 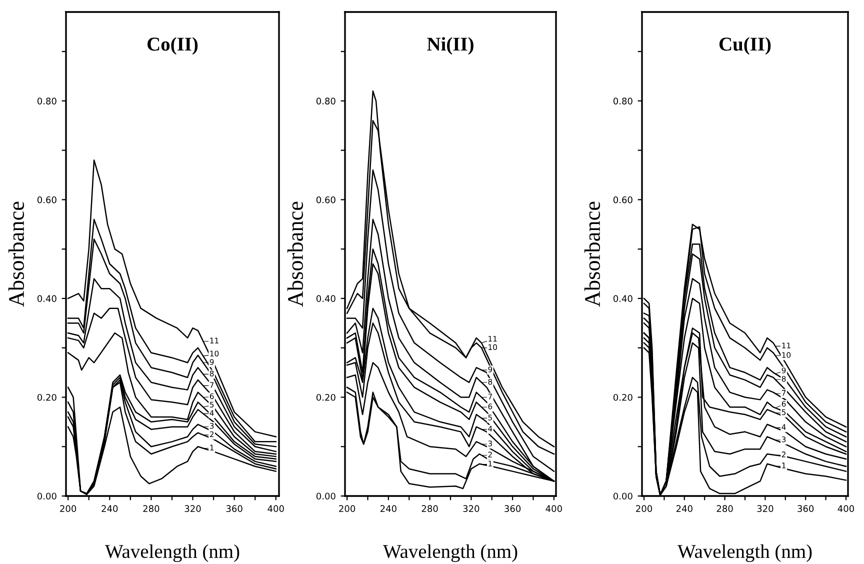 What do you see at coordinates (173, 46) in the screenshot?
I see `text: Co(II)` at bounding box center [173, 46].